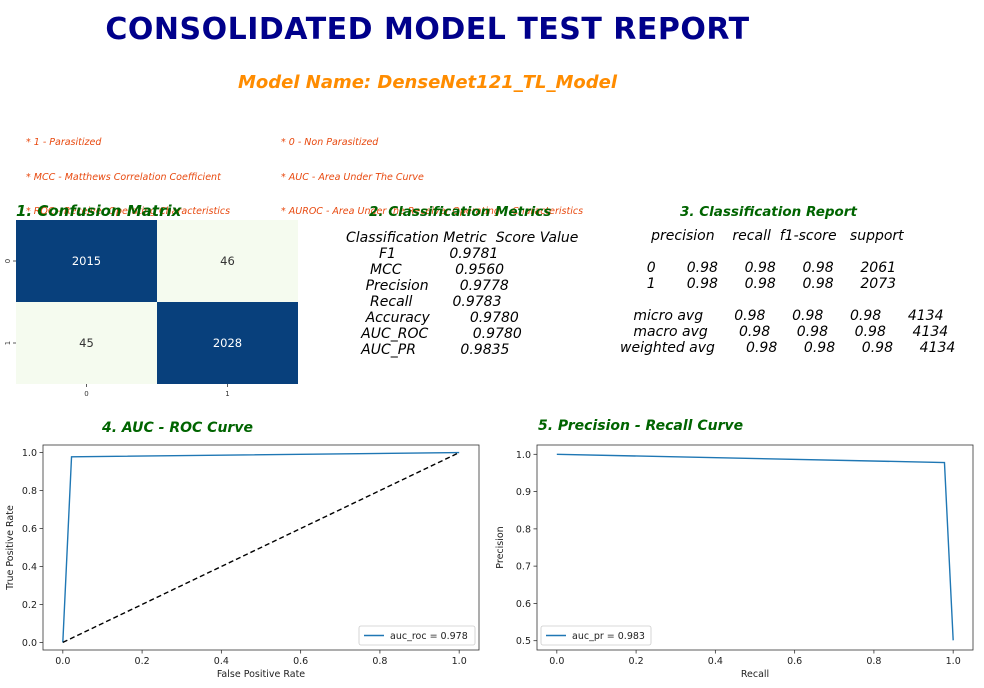 The height and width of the screenshot is (688, 984). Describe the element at coordinates (755, 674) in the screenshot. I see `x-axis-label: Recall` at that location.